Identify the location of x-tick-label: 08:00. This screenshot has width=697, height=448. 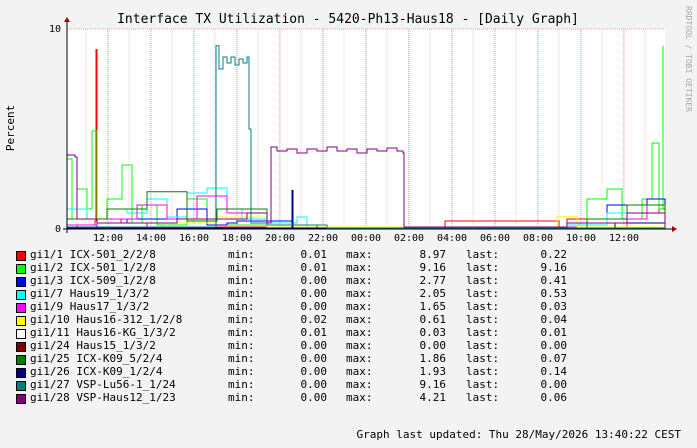
(538, 238).